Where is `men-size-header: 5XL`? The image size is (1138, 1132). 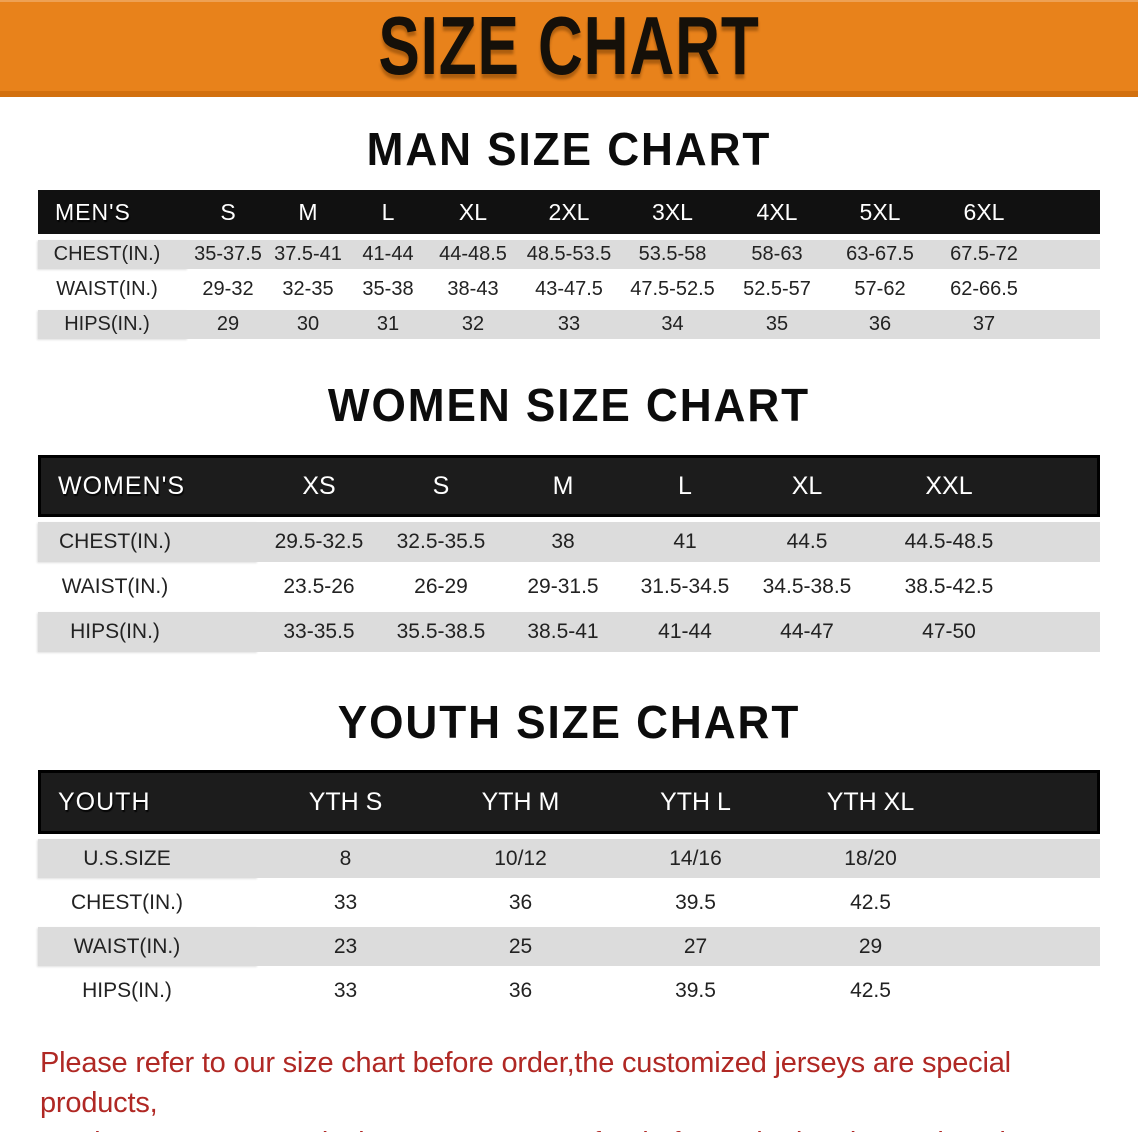 men-size-header: 5XL is located at coordinates (880, 212).